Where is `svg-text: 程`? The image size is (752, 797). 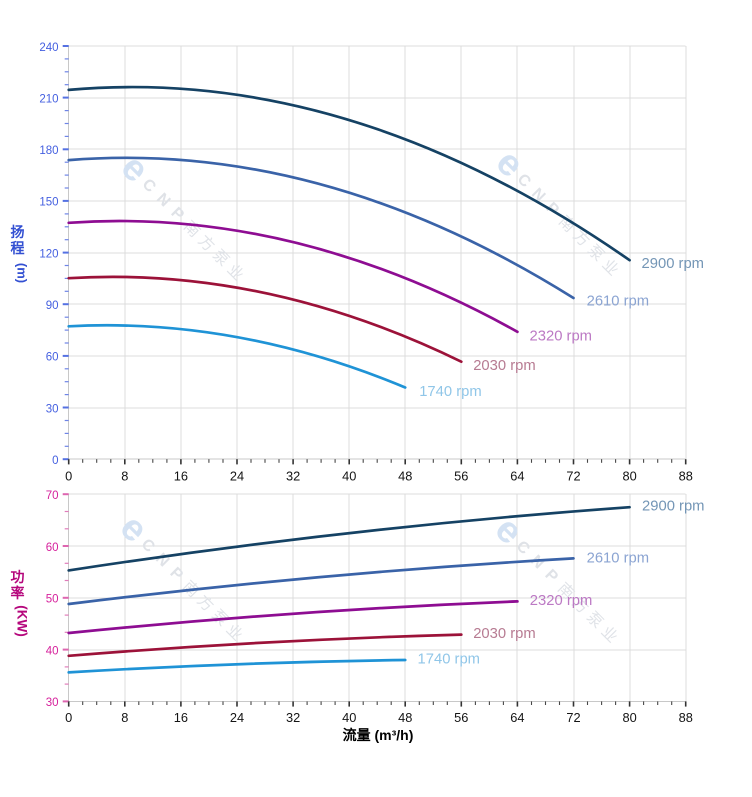
svg-text: 程 is located at coordinates (18, 248).